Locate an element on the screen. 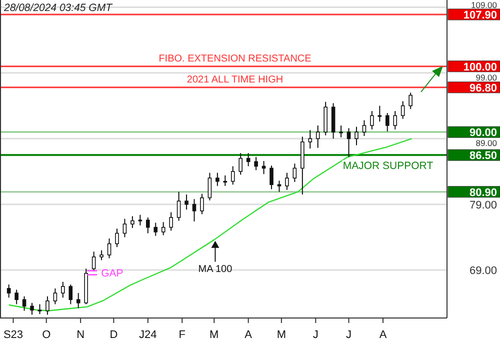 This screenshot has width=500, height=350. y-tick-label: 109.00 is located at coordinates (484, 5).